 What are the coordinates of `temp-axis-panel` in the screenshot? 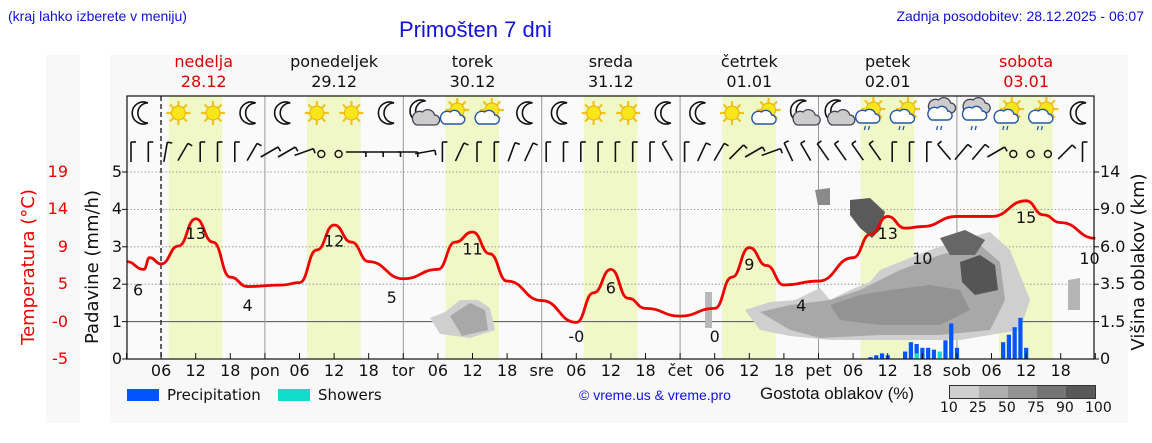 It's located at (63, 239).